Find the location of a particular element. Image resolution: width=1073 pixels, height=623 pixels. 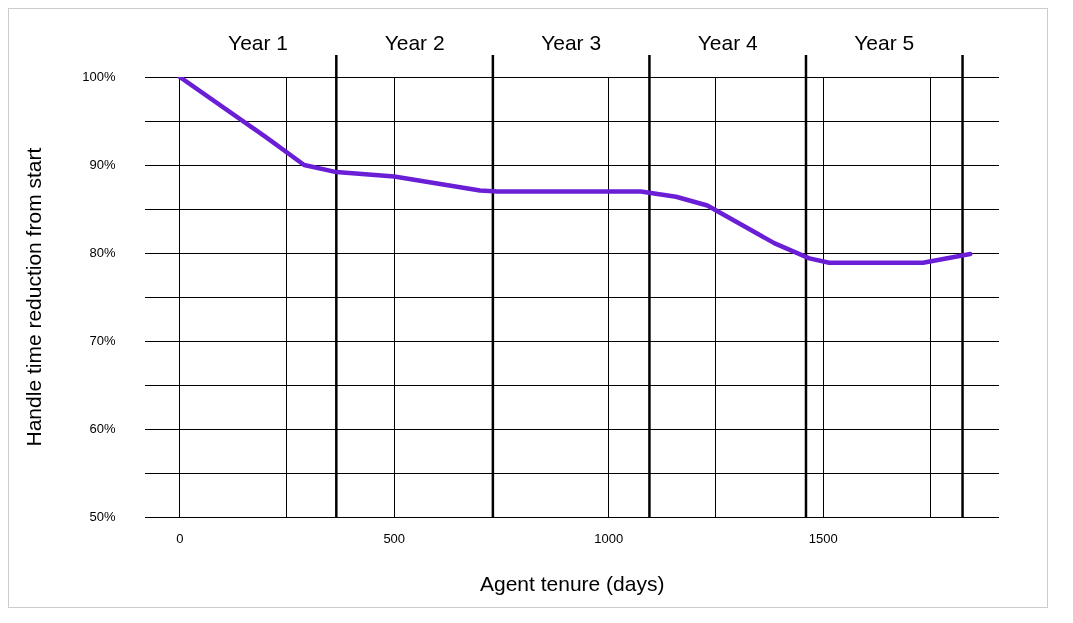

y-tick-label: 100% is located at coordinates (99, 76).